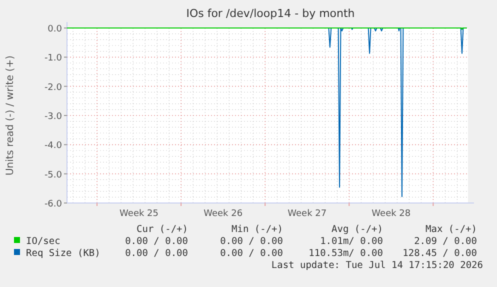 The height and width of the screenshot is (287, 497). What do you see at coordinates (270, 13) in the screenshot?
I see `chart-title: IOs for /dev/loop14 - by month` at bounding box center [270, 13].